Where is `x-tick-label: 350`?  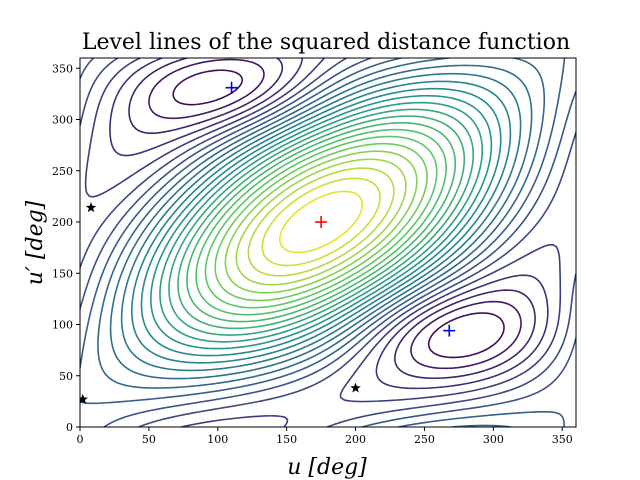
x-tick-label: 350 is located at coordinates (562, 439).